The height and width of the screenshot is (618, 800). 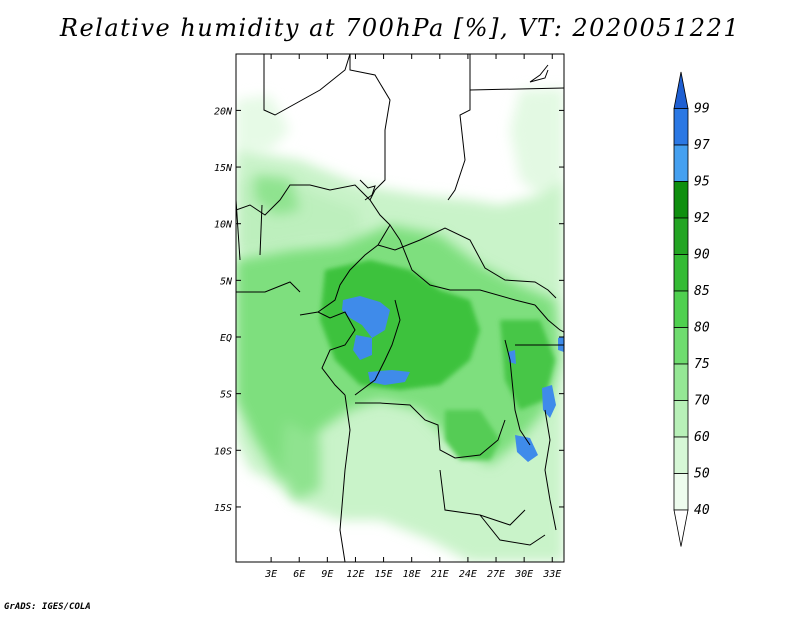 What do you see at coordinates (345, 478) in the screenshot?
I see `border-angola-west` at bounding box center [345, 478].